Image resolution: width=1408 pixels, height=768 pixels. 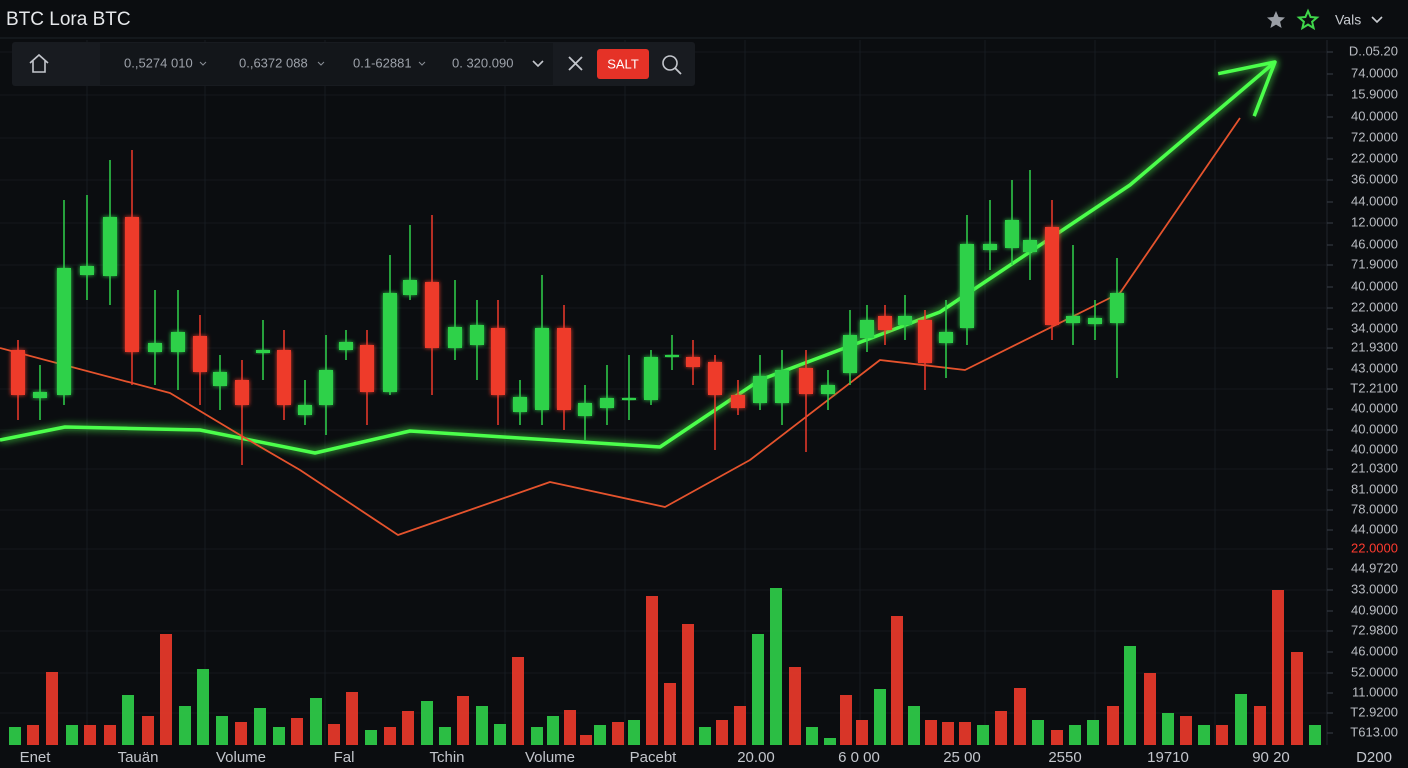 I want to click on field: 0.,6372 088, so click(x=273, y=62).